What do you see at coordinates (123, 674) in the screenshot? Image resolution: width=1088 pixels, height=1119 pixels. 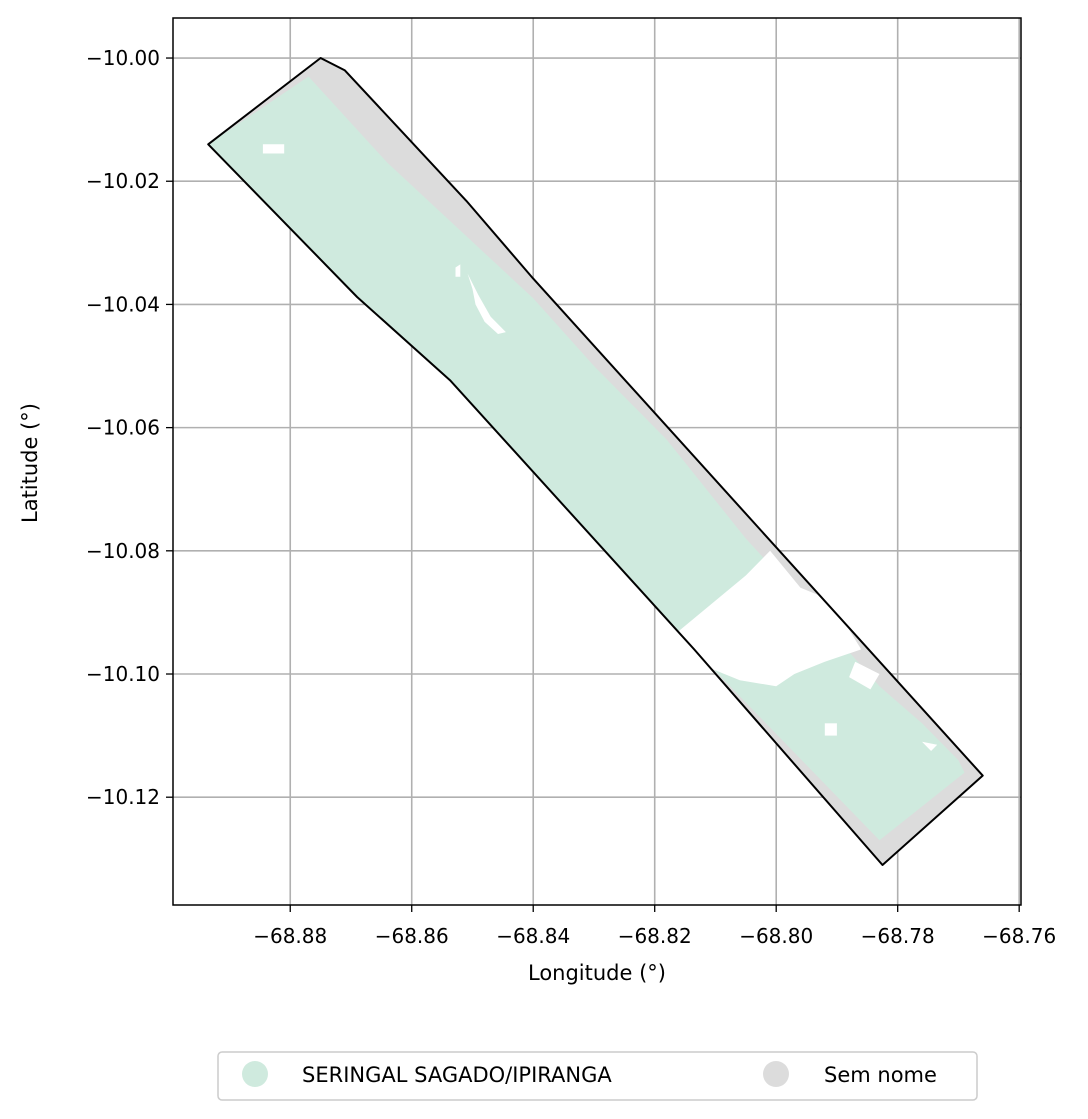 I see `y-tick-label-5: −10.10` at bounding box center [123, 674].